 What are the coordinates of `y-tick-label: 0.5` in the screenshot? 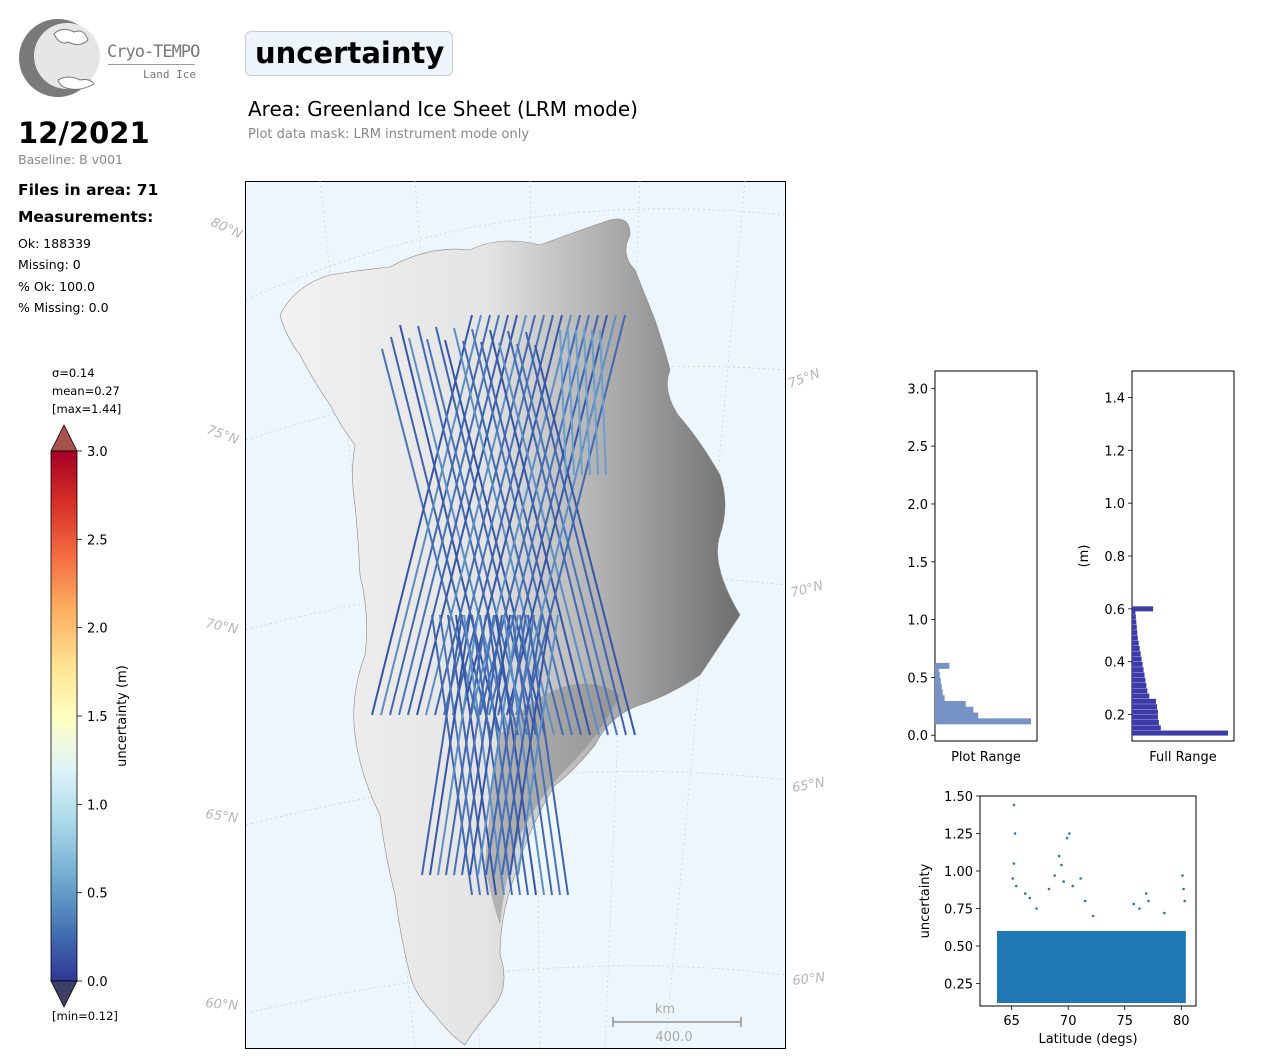 It's located at (917, 678).